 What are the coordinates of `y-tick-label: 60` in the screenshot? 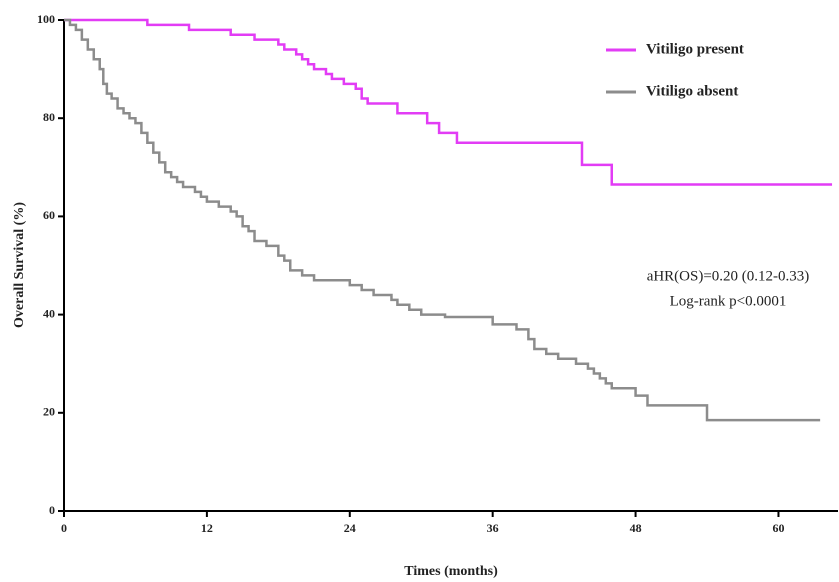 It's located at (49, 215).